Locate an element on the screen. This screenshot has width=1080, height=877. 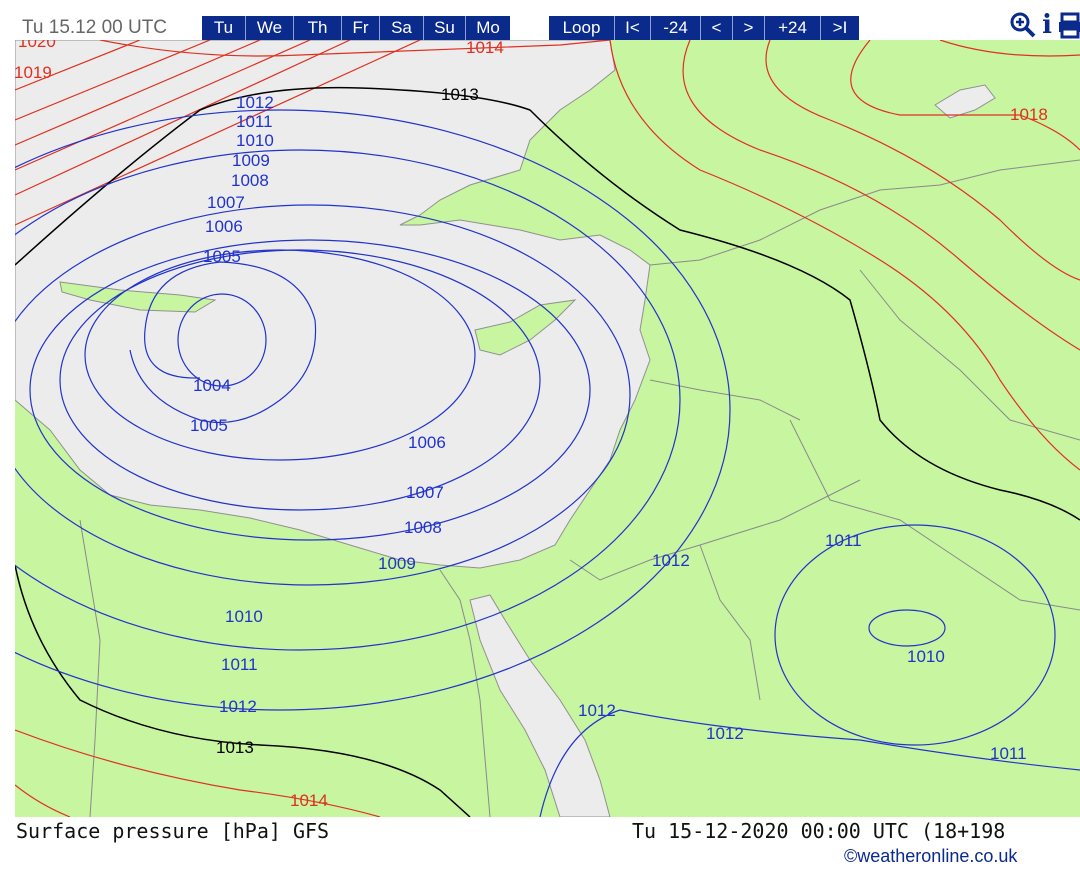
day-button-su: Su is located at coordinates (445, 28).